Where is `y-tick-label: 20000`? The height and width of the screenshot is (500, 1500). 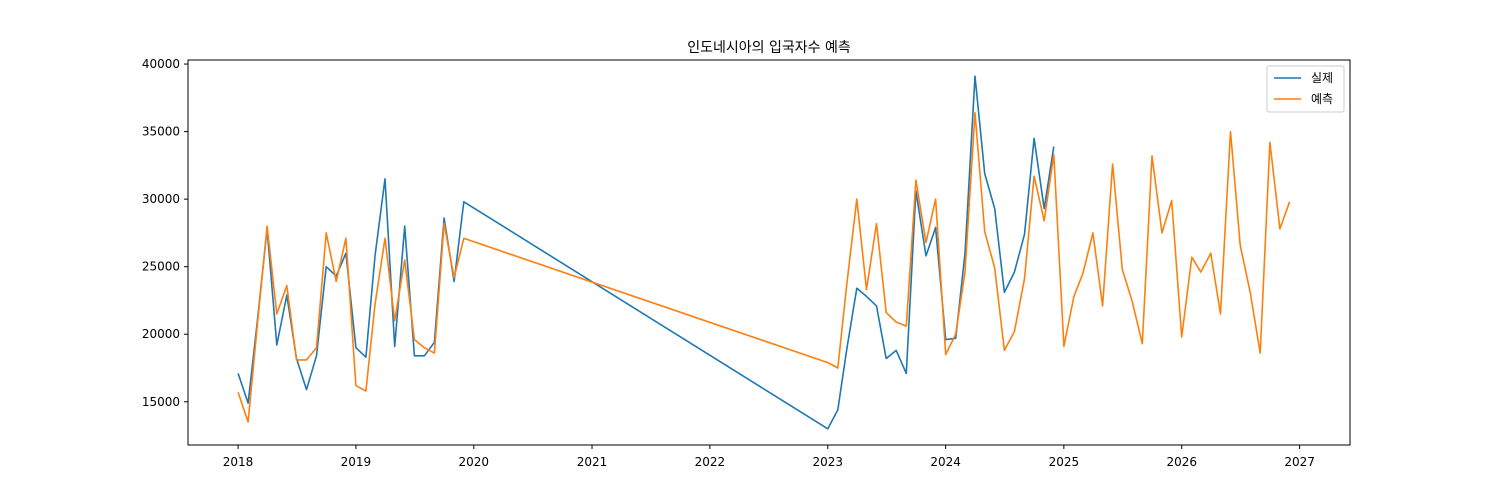
y-tick-label: 20000 is located at coordinates (161, 334).